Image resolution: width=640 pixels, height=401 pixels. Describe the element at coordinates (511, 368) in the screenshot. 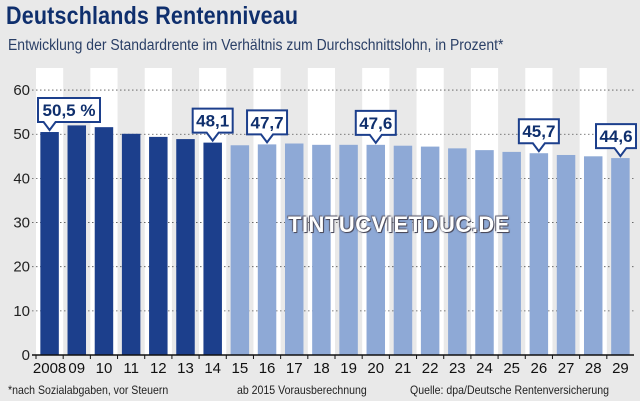

I see `x-tick-label: 25` at that location.